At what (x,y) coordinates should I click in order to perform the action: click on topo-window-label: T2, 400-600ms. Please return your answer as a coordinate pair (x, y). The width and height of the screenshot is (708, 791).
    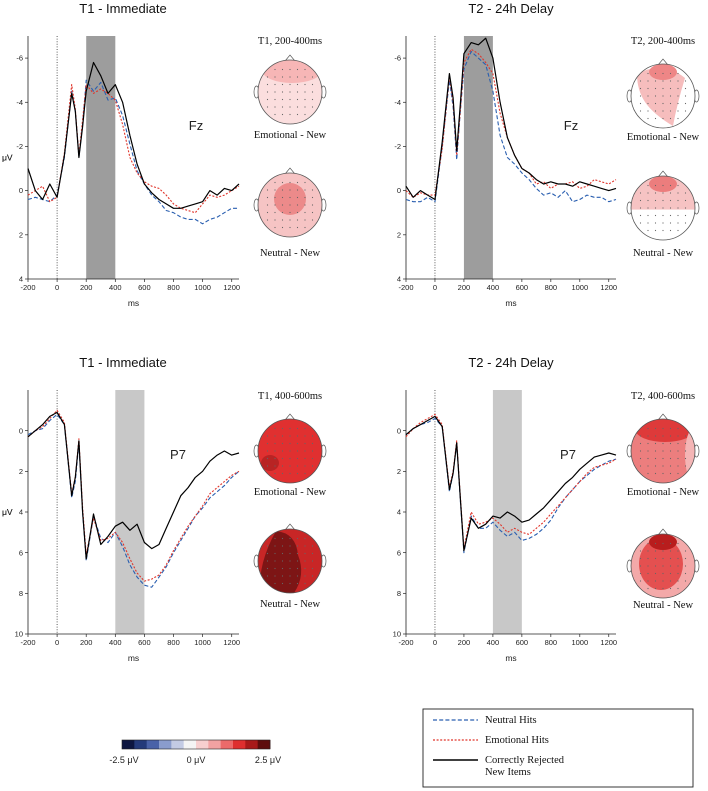
    Looking at the image, I should click on (663, 396).